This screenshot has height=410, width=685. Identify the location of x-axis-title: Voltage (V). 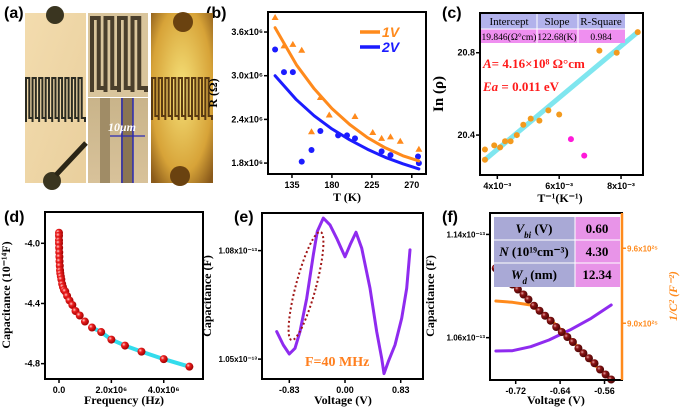
(343, 400).